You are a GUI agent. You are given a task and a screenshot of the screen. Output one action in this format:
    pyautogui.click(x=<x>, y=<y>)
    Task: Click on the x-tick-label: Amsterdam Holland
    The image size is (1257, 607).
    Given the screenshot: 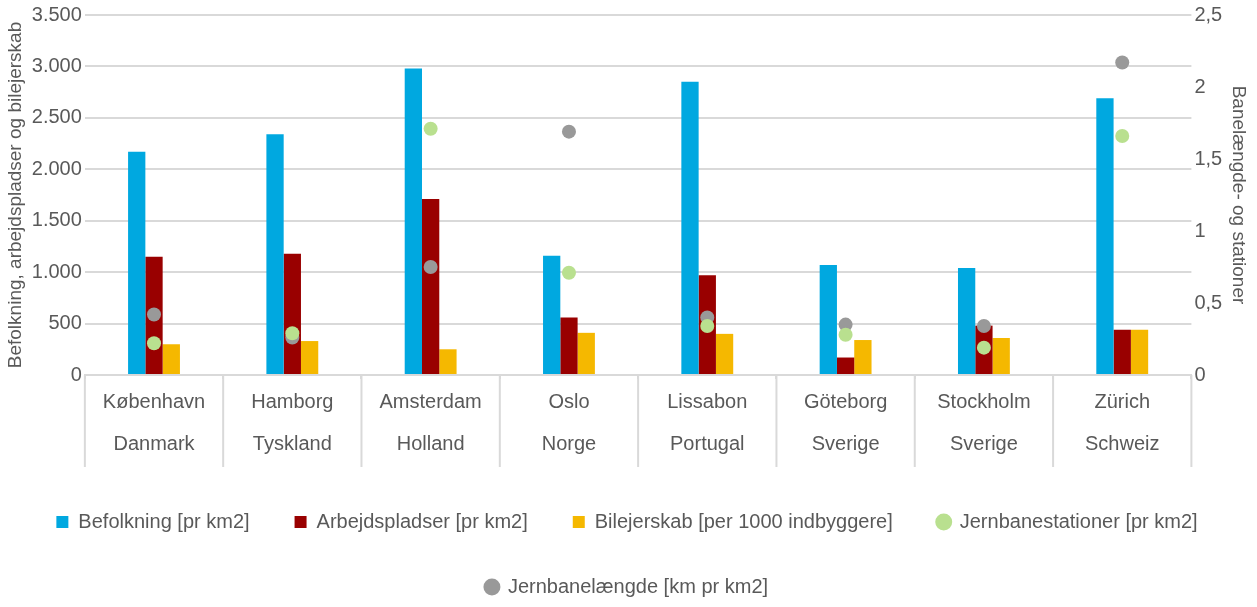 What is the action you would take?
    pyautogui.click(x=430, y=421)
    